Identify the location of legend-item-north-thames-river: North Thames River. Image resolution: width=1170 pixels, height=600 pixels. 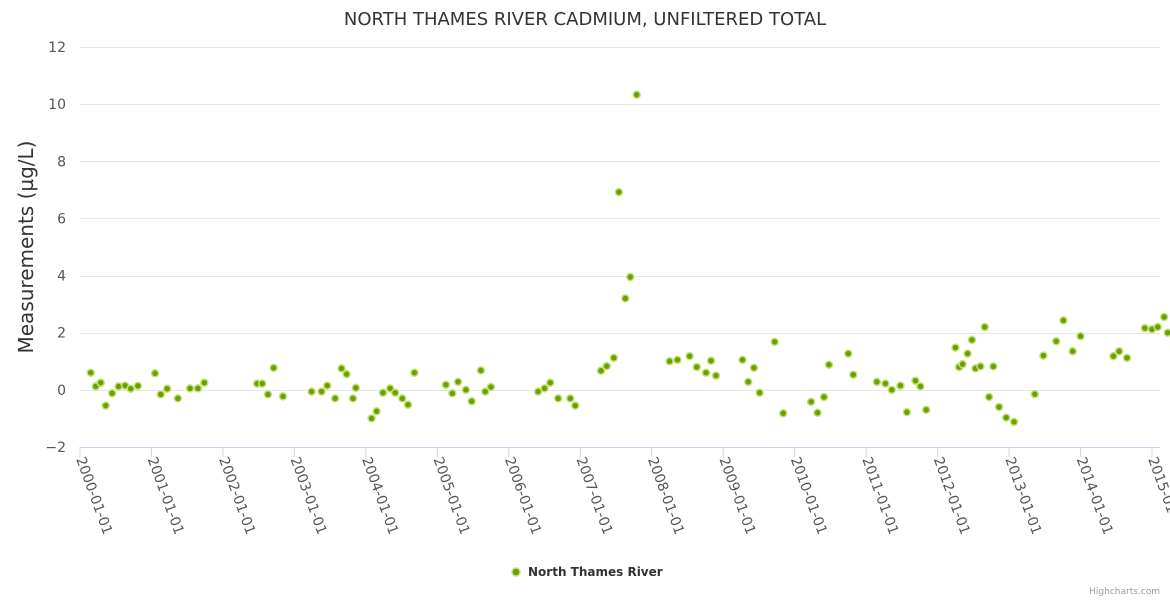
(595, 572).